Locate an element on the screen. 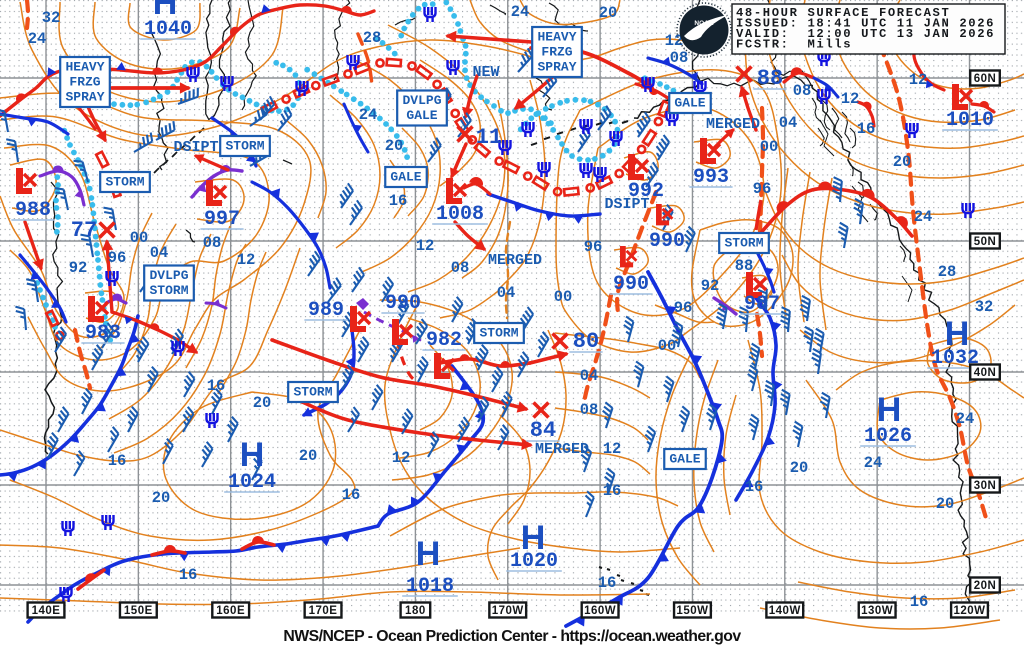  svg-text: 170E is located at coordinates (323, 611).